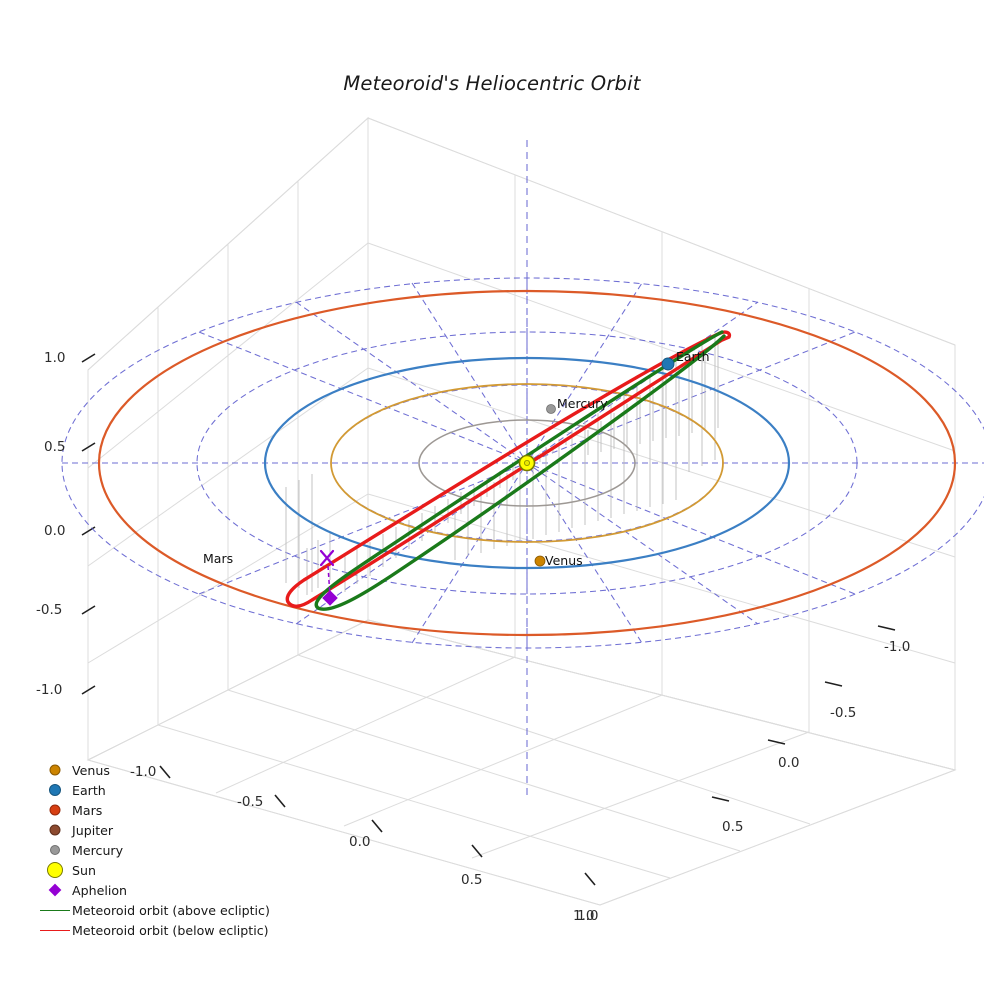 Image resolution: width=984 pixels, height=984 pixels. What do you see at coordinates (472, 880) in the screenshot?
I see `x-tick-4: 0.5` at bounding box center [472, 880].